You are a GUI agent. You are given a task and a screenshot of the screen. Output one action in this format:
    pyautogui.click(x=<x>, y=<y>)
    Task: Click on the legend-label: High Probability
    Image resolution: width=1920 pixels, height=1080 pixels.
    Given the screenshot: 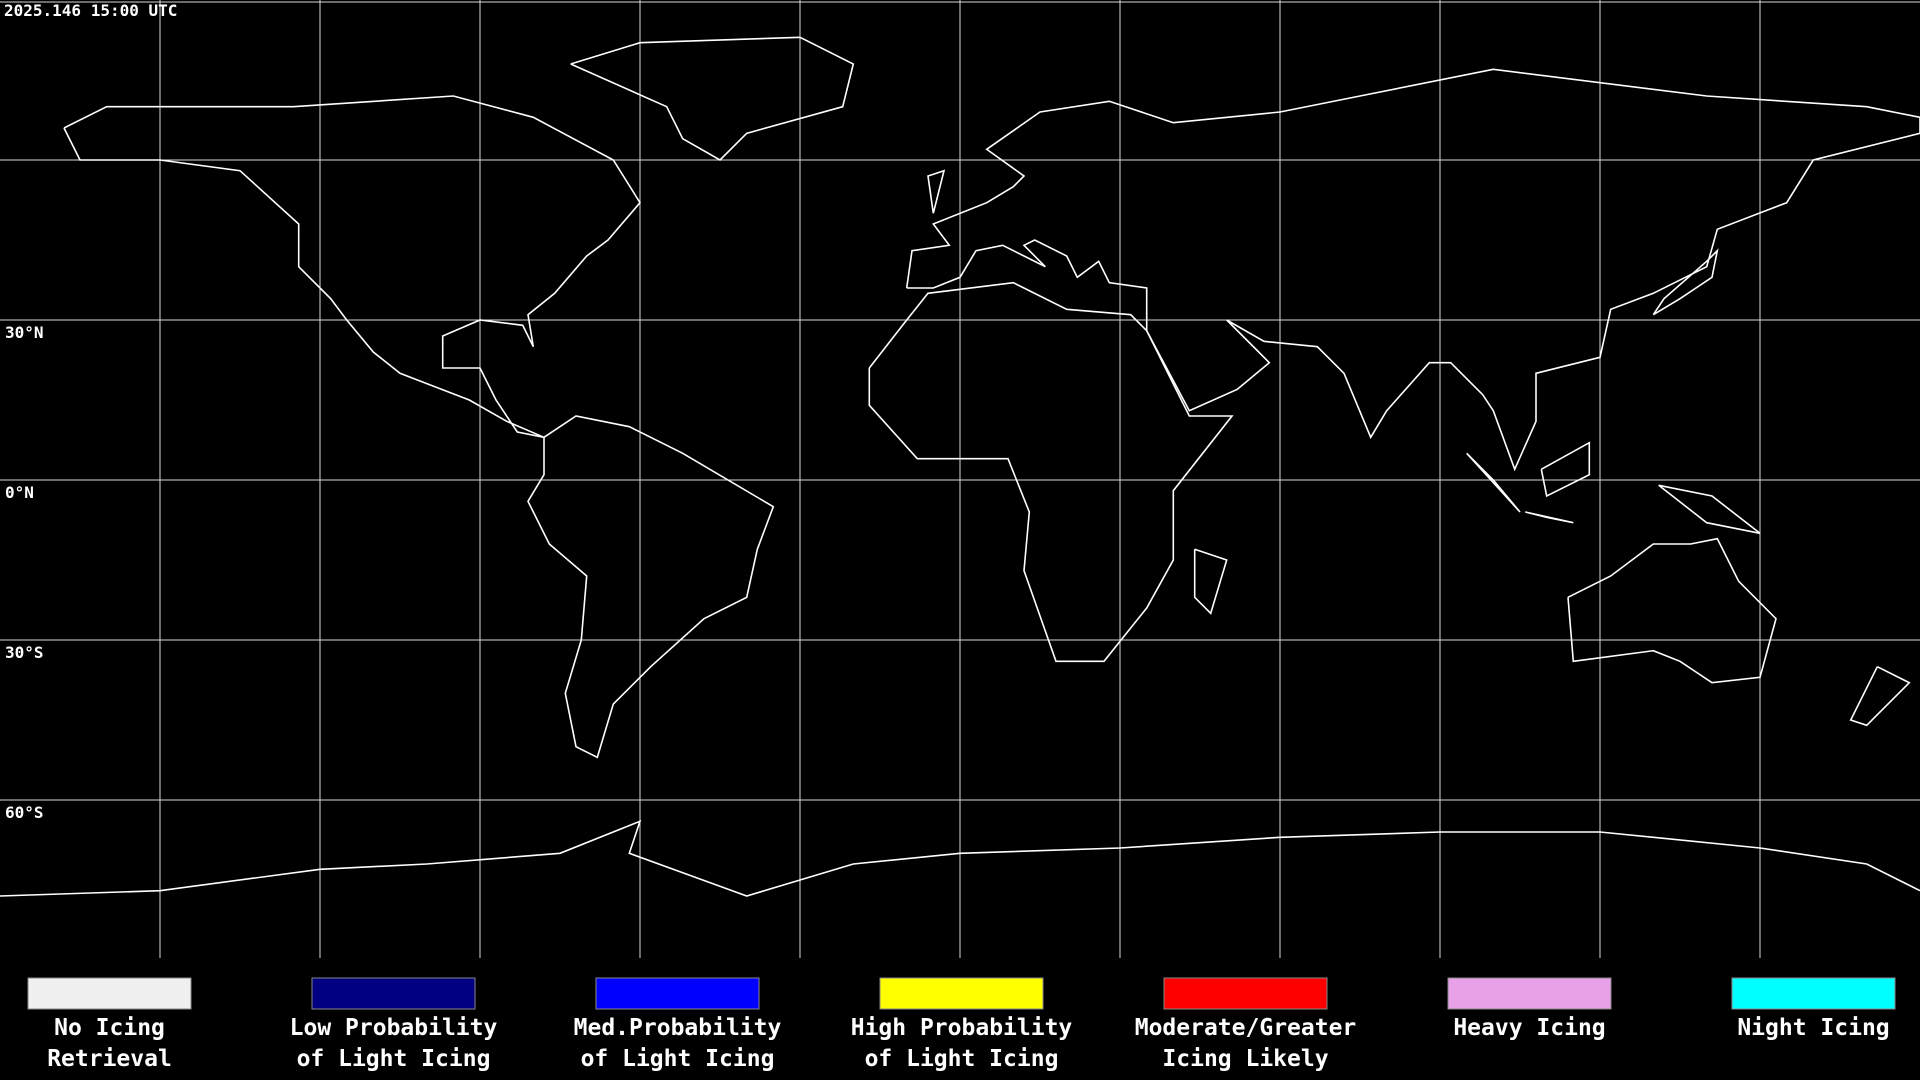 What is the action you would take?
    pyautogui.click(x=962, y=1028)
    